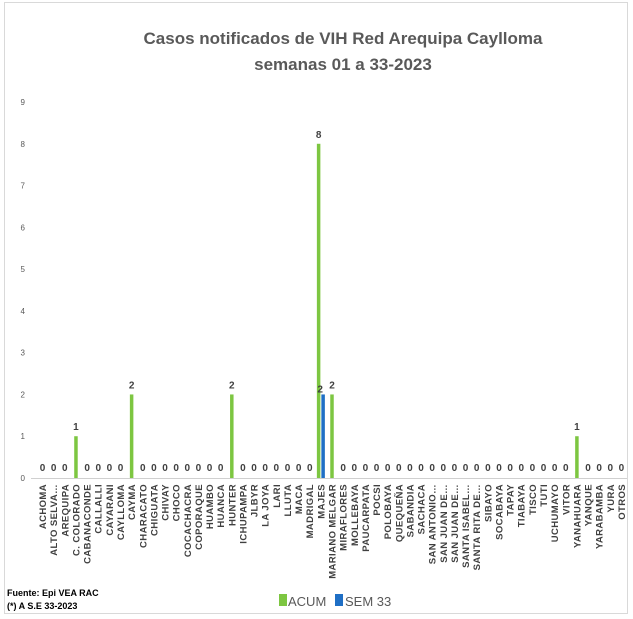 Image resolution: width=633 pixels, height=619 pixels. What do you see at coordinates (132, 502) in the screenshot?
I see `x-tick-label: CAYMA` at bounding box center [132, 502].